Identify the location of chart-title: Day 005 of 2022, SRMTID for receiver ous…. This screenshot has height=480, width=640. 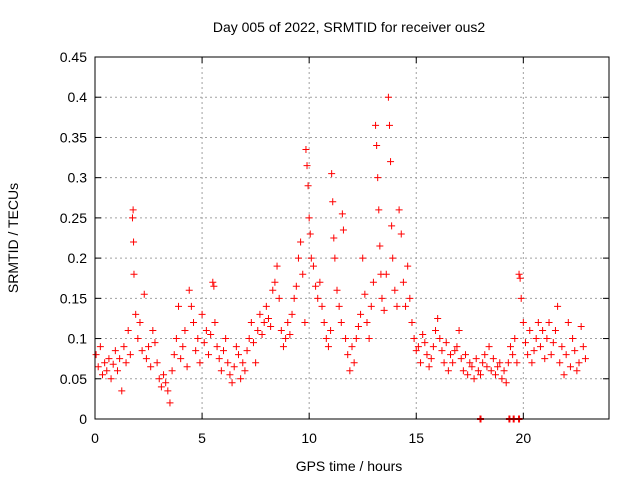
(349, 27).